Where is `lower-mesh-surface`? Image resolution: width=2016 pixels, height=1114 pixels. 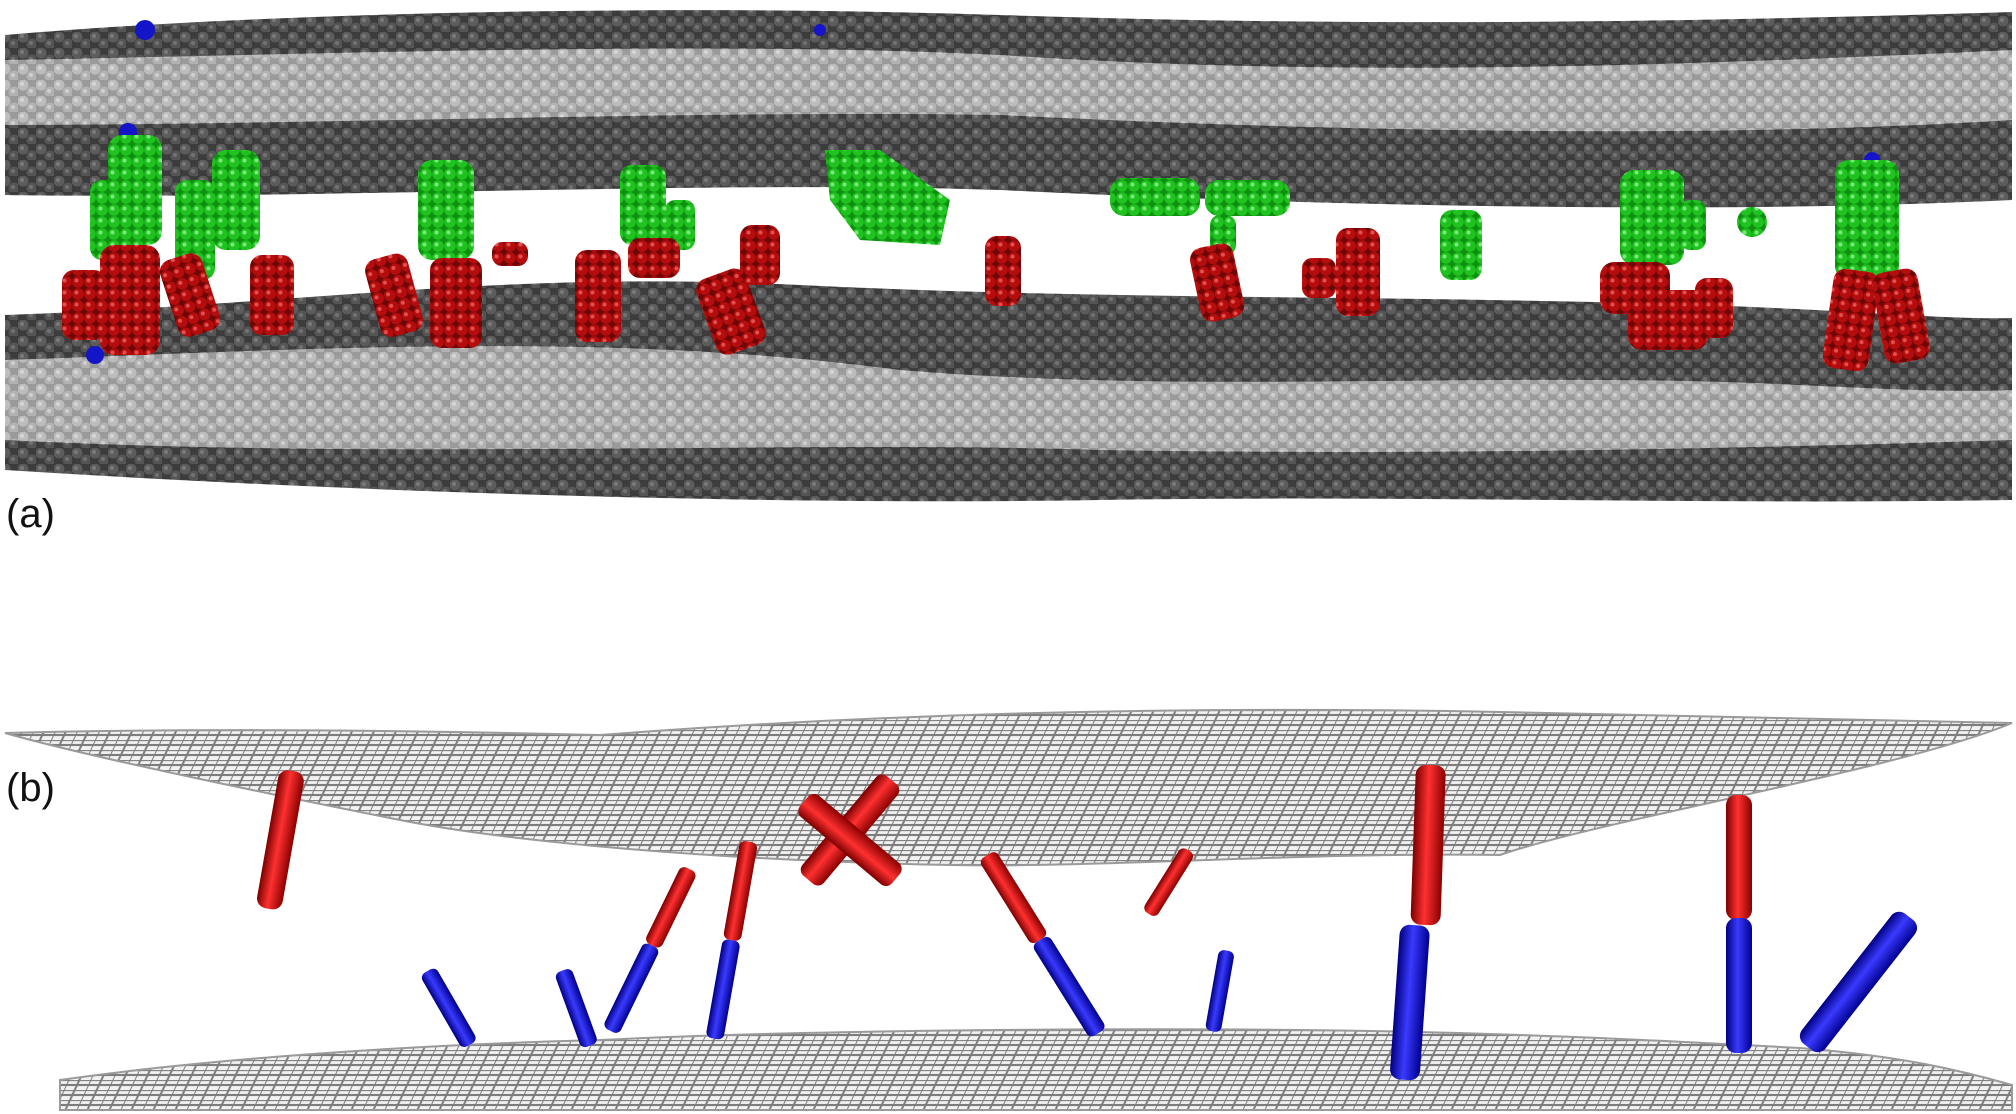
lower-mesh-surface is located at coordinates (1036, 1069).